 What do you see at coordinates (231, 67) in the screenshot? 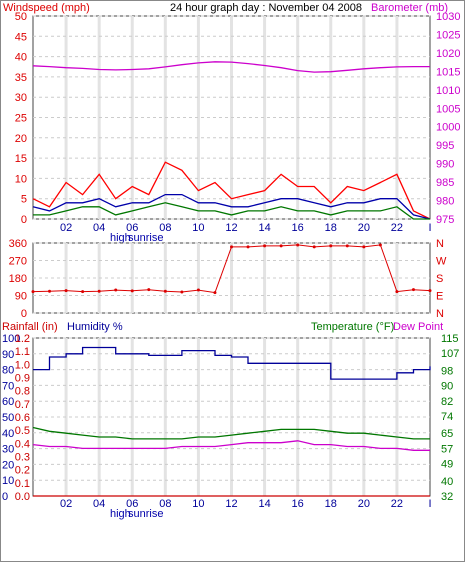
I see `barometer-line` at bounding box center [231, 67].